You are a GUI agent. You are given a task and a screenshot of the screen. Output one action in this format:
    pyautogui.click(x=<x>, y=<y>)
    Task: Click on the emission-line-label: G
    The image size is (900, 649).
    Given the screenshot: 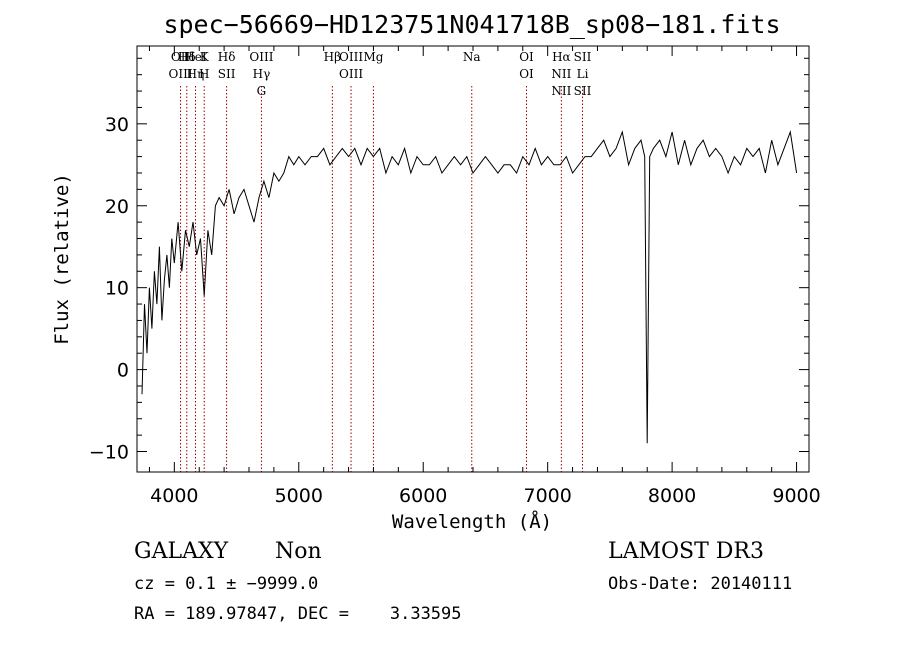 What is the action you would take?
    pyautogui.click(x=262, y=91)
    